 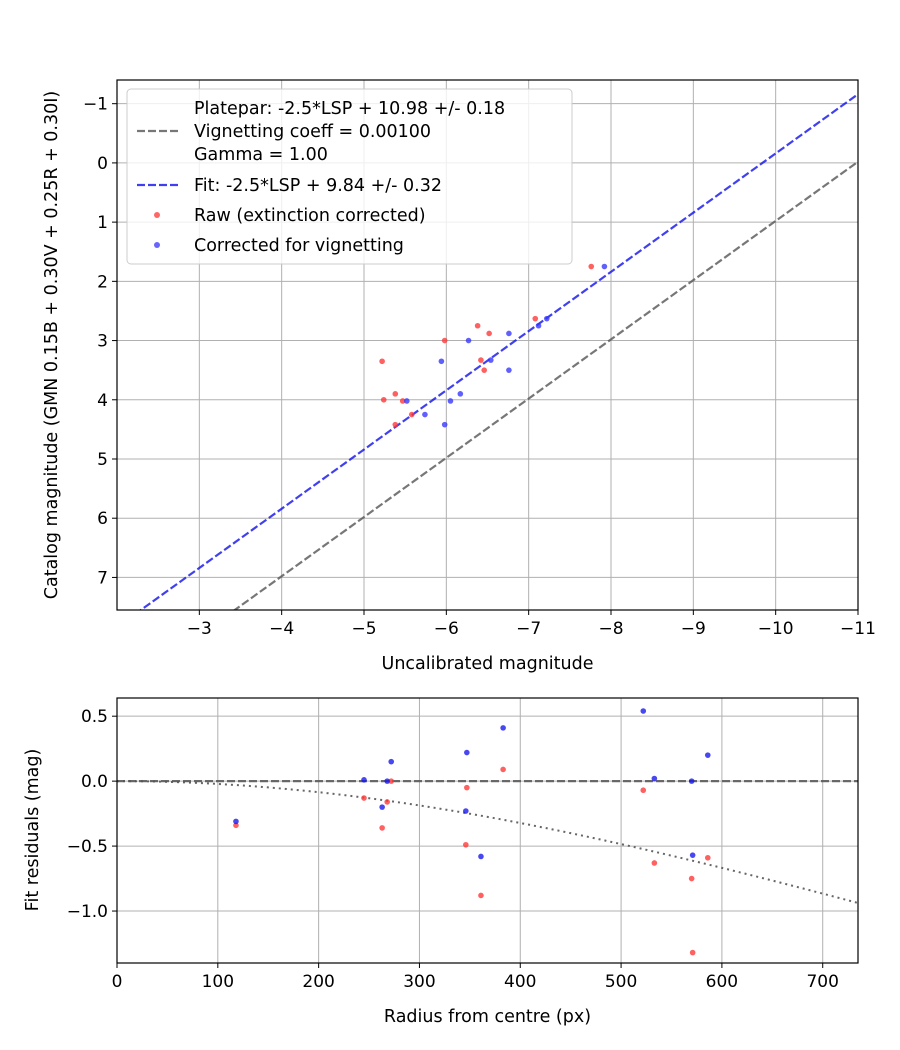 What do you see at coordinates (102, 282) in the screenshot?
I see `top-y-tick-label: 2` at bounding box center [102, 282].